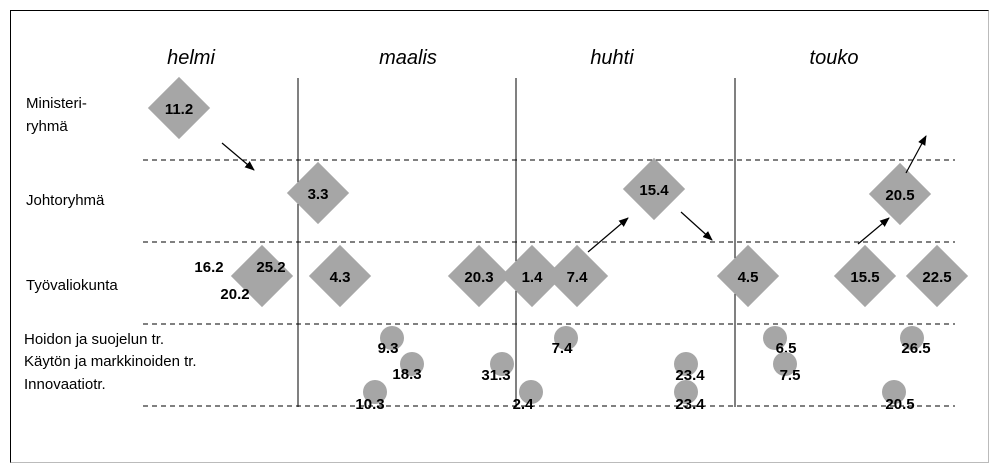  I want to click on month-header-touko: touko, so click(834, 58).